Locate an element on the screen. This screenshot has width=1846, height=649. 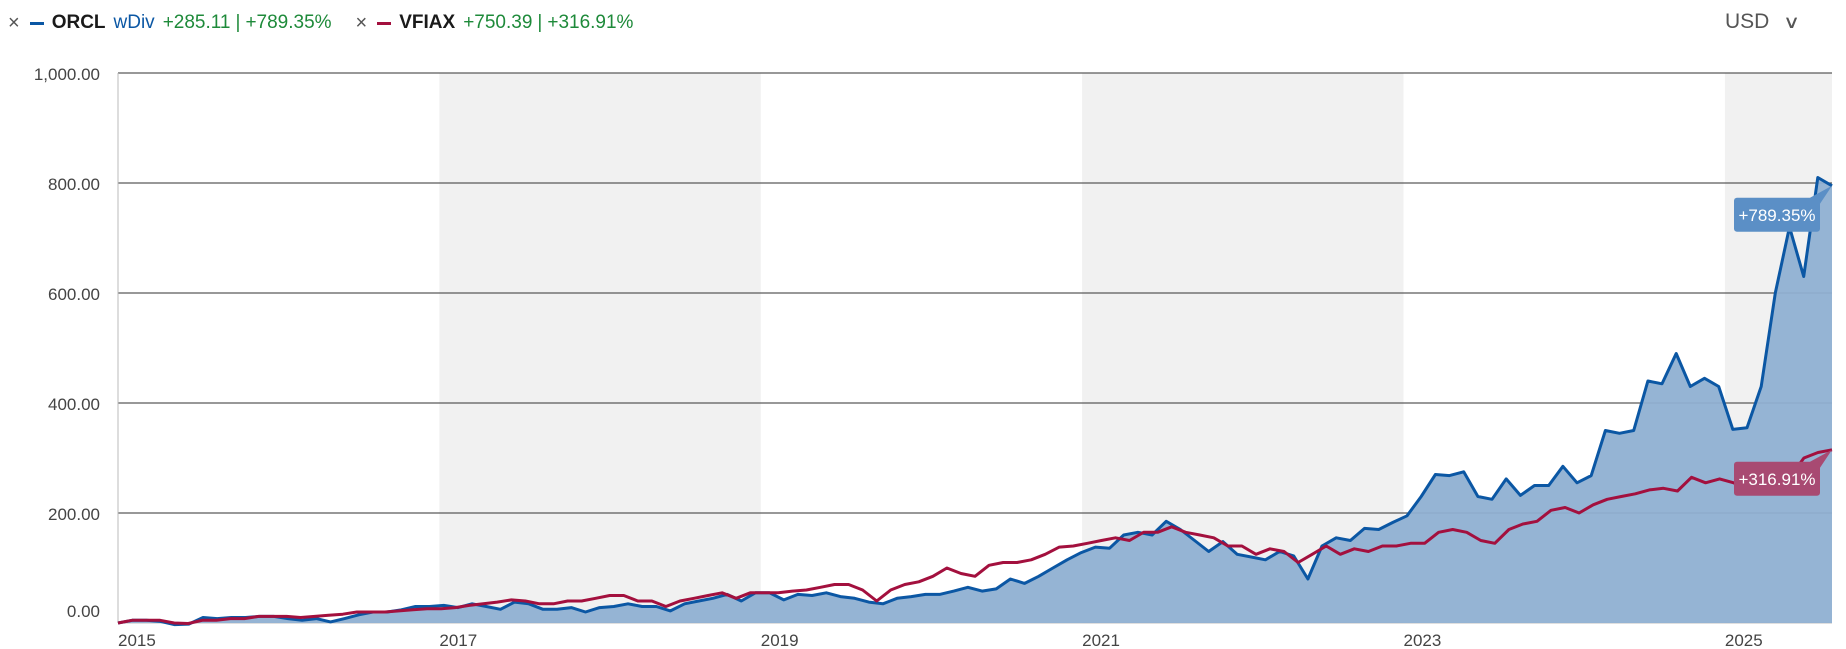
orcl-end-label: +789.35% is located at coordinates (1776, 215).